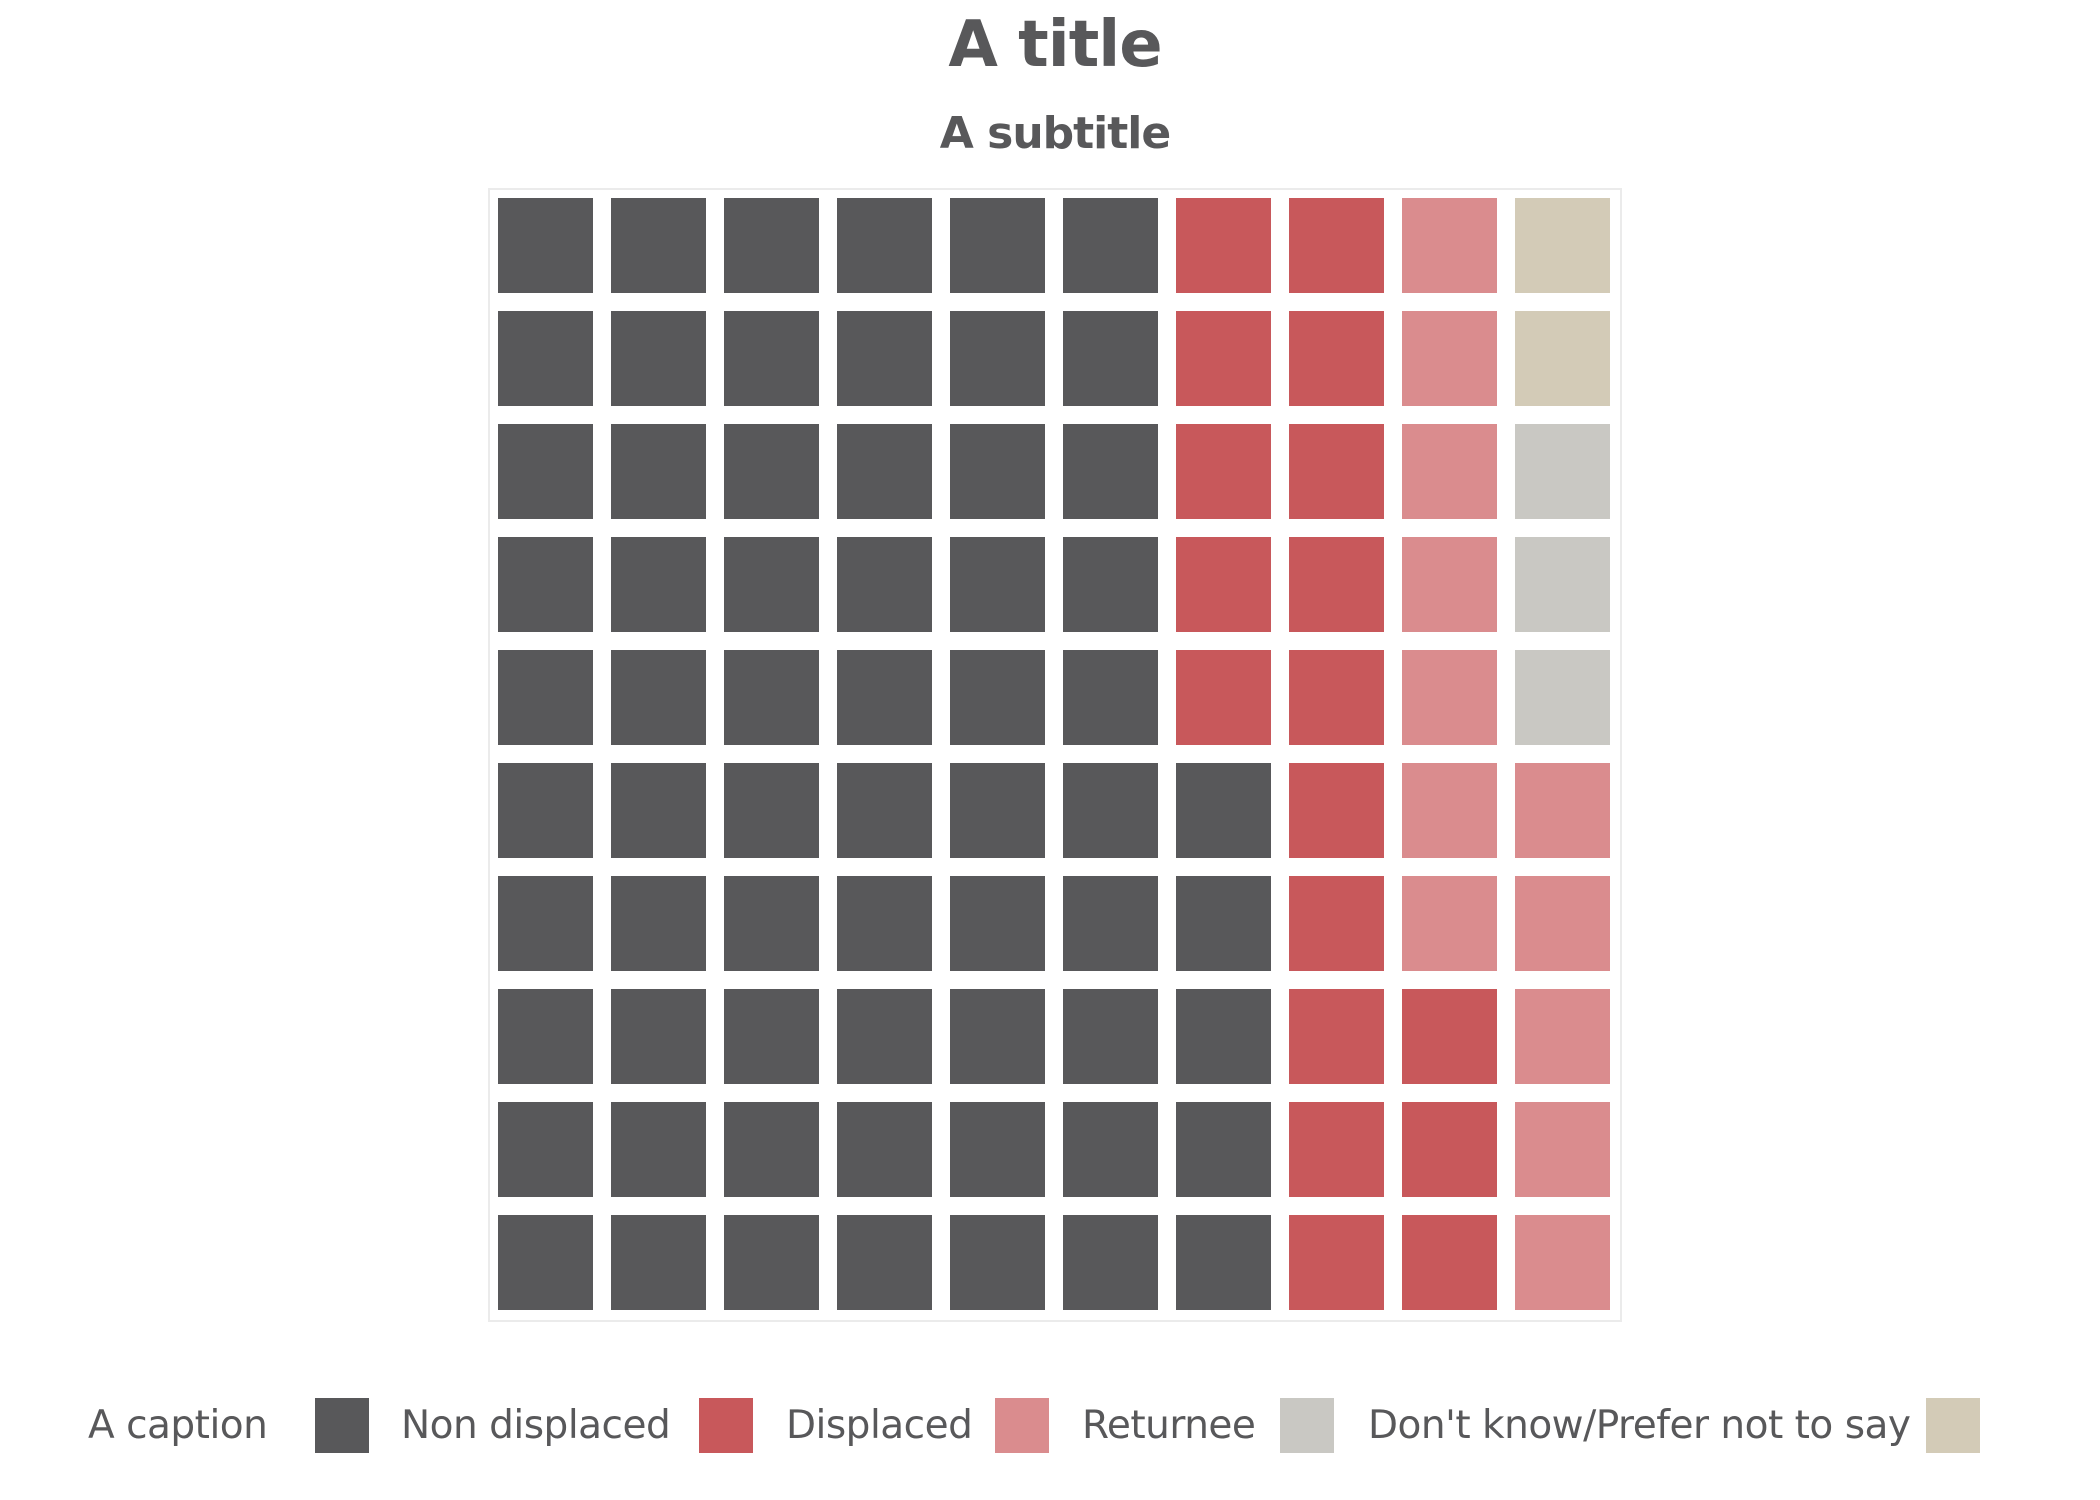 The height and width of the screenshot is (1500, 2100). I want to click on legend-key-non-displaced, so click(342, 1425).